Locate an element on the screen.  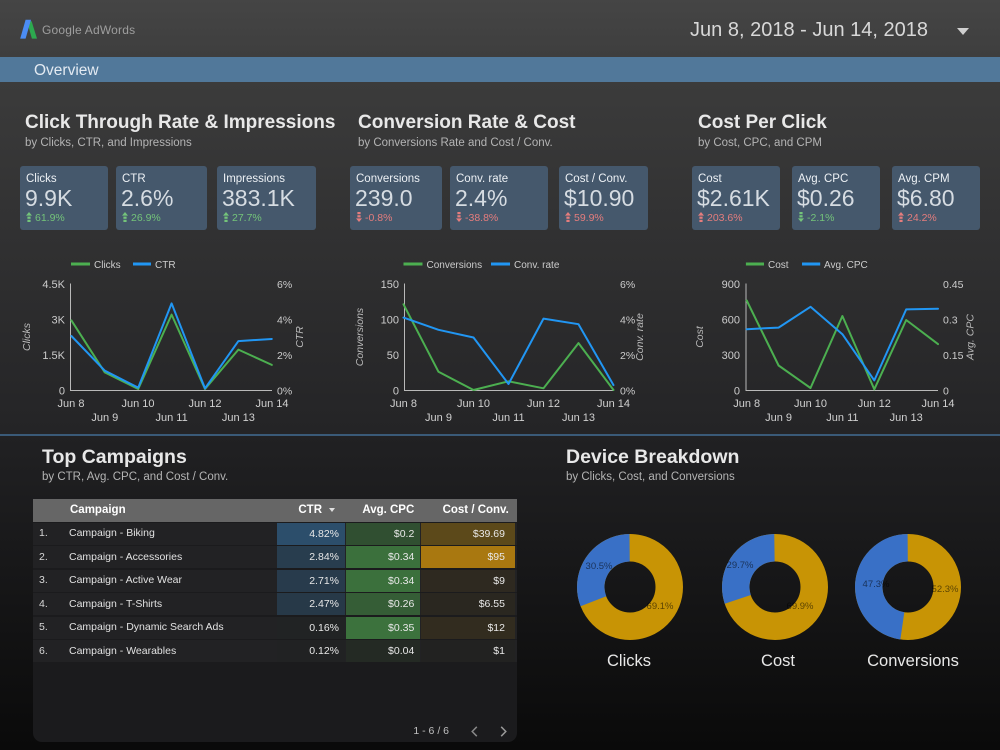
svg-text: 300 is located at coordinates (731, 356).